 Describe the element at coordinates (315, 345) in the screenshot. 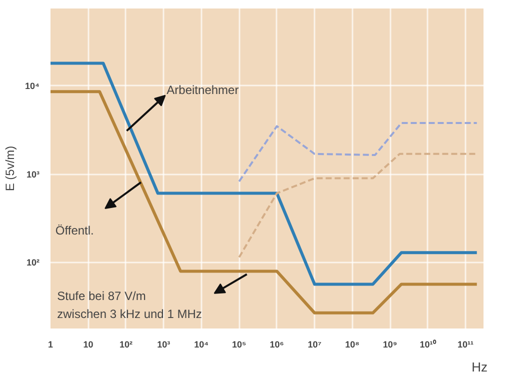

I see `x-tick-label: 10⁷` at that location.